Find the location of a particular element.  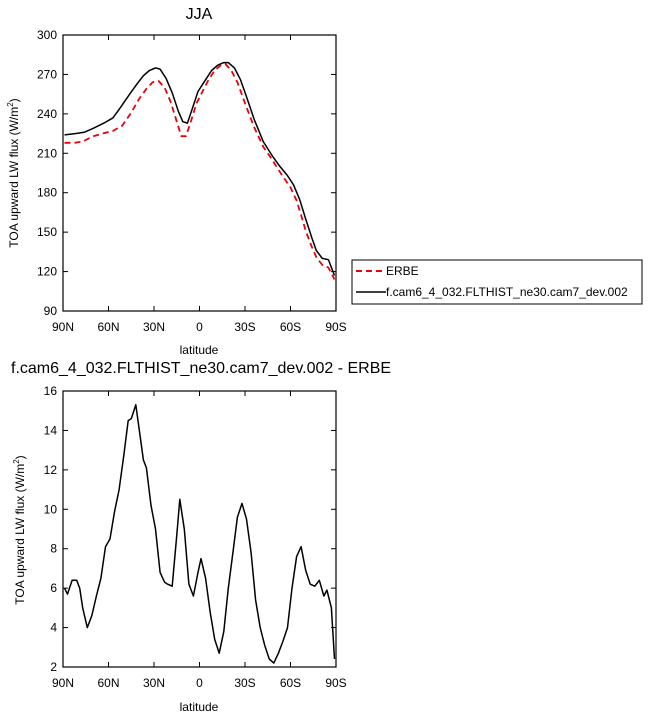

legend-label-erbe: ERBE is located at coordinates (402, 271).